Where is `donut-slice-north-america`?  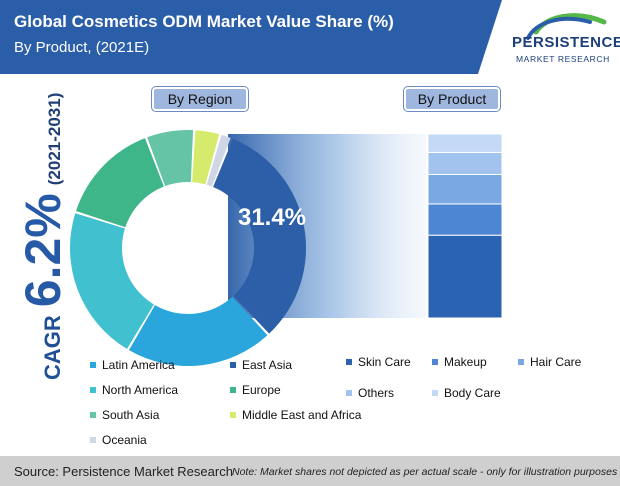 donut-slice-north-america is located at coordinates (111, 281).